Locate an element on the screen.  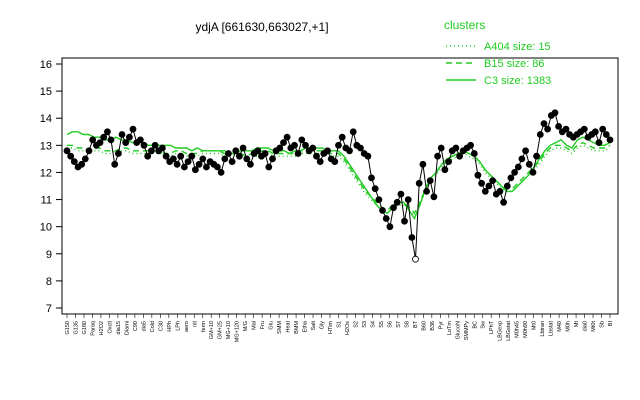
x-tick-label-39: S7 is located at coordinates (399, 324).